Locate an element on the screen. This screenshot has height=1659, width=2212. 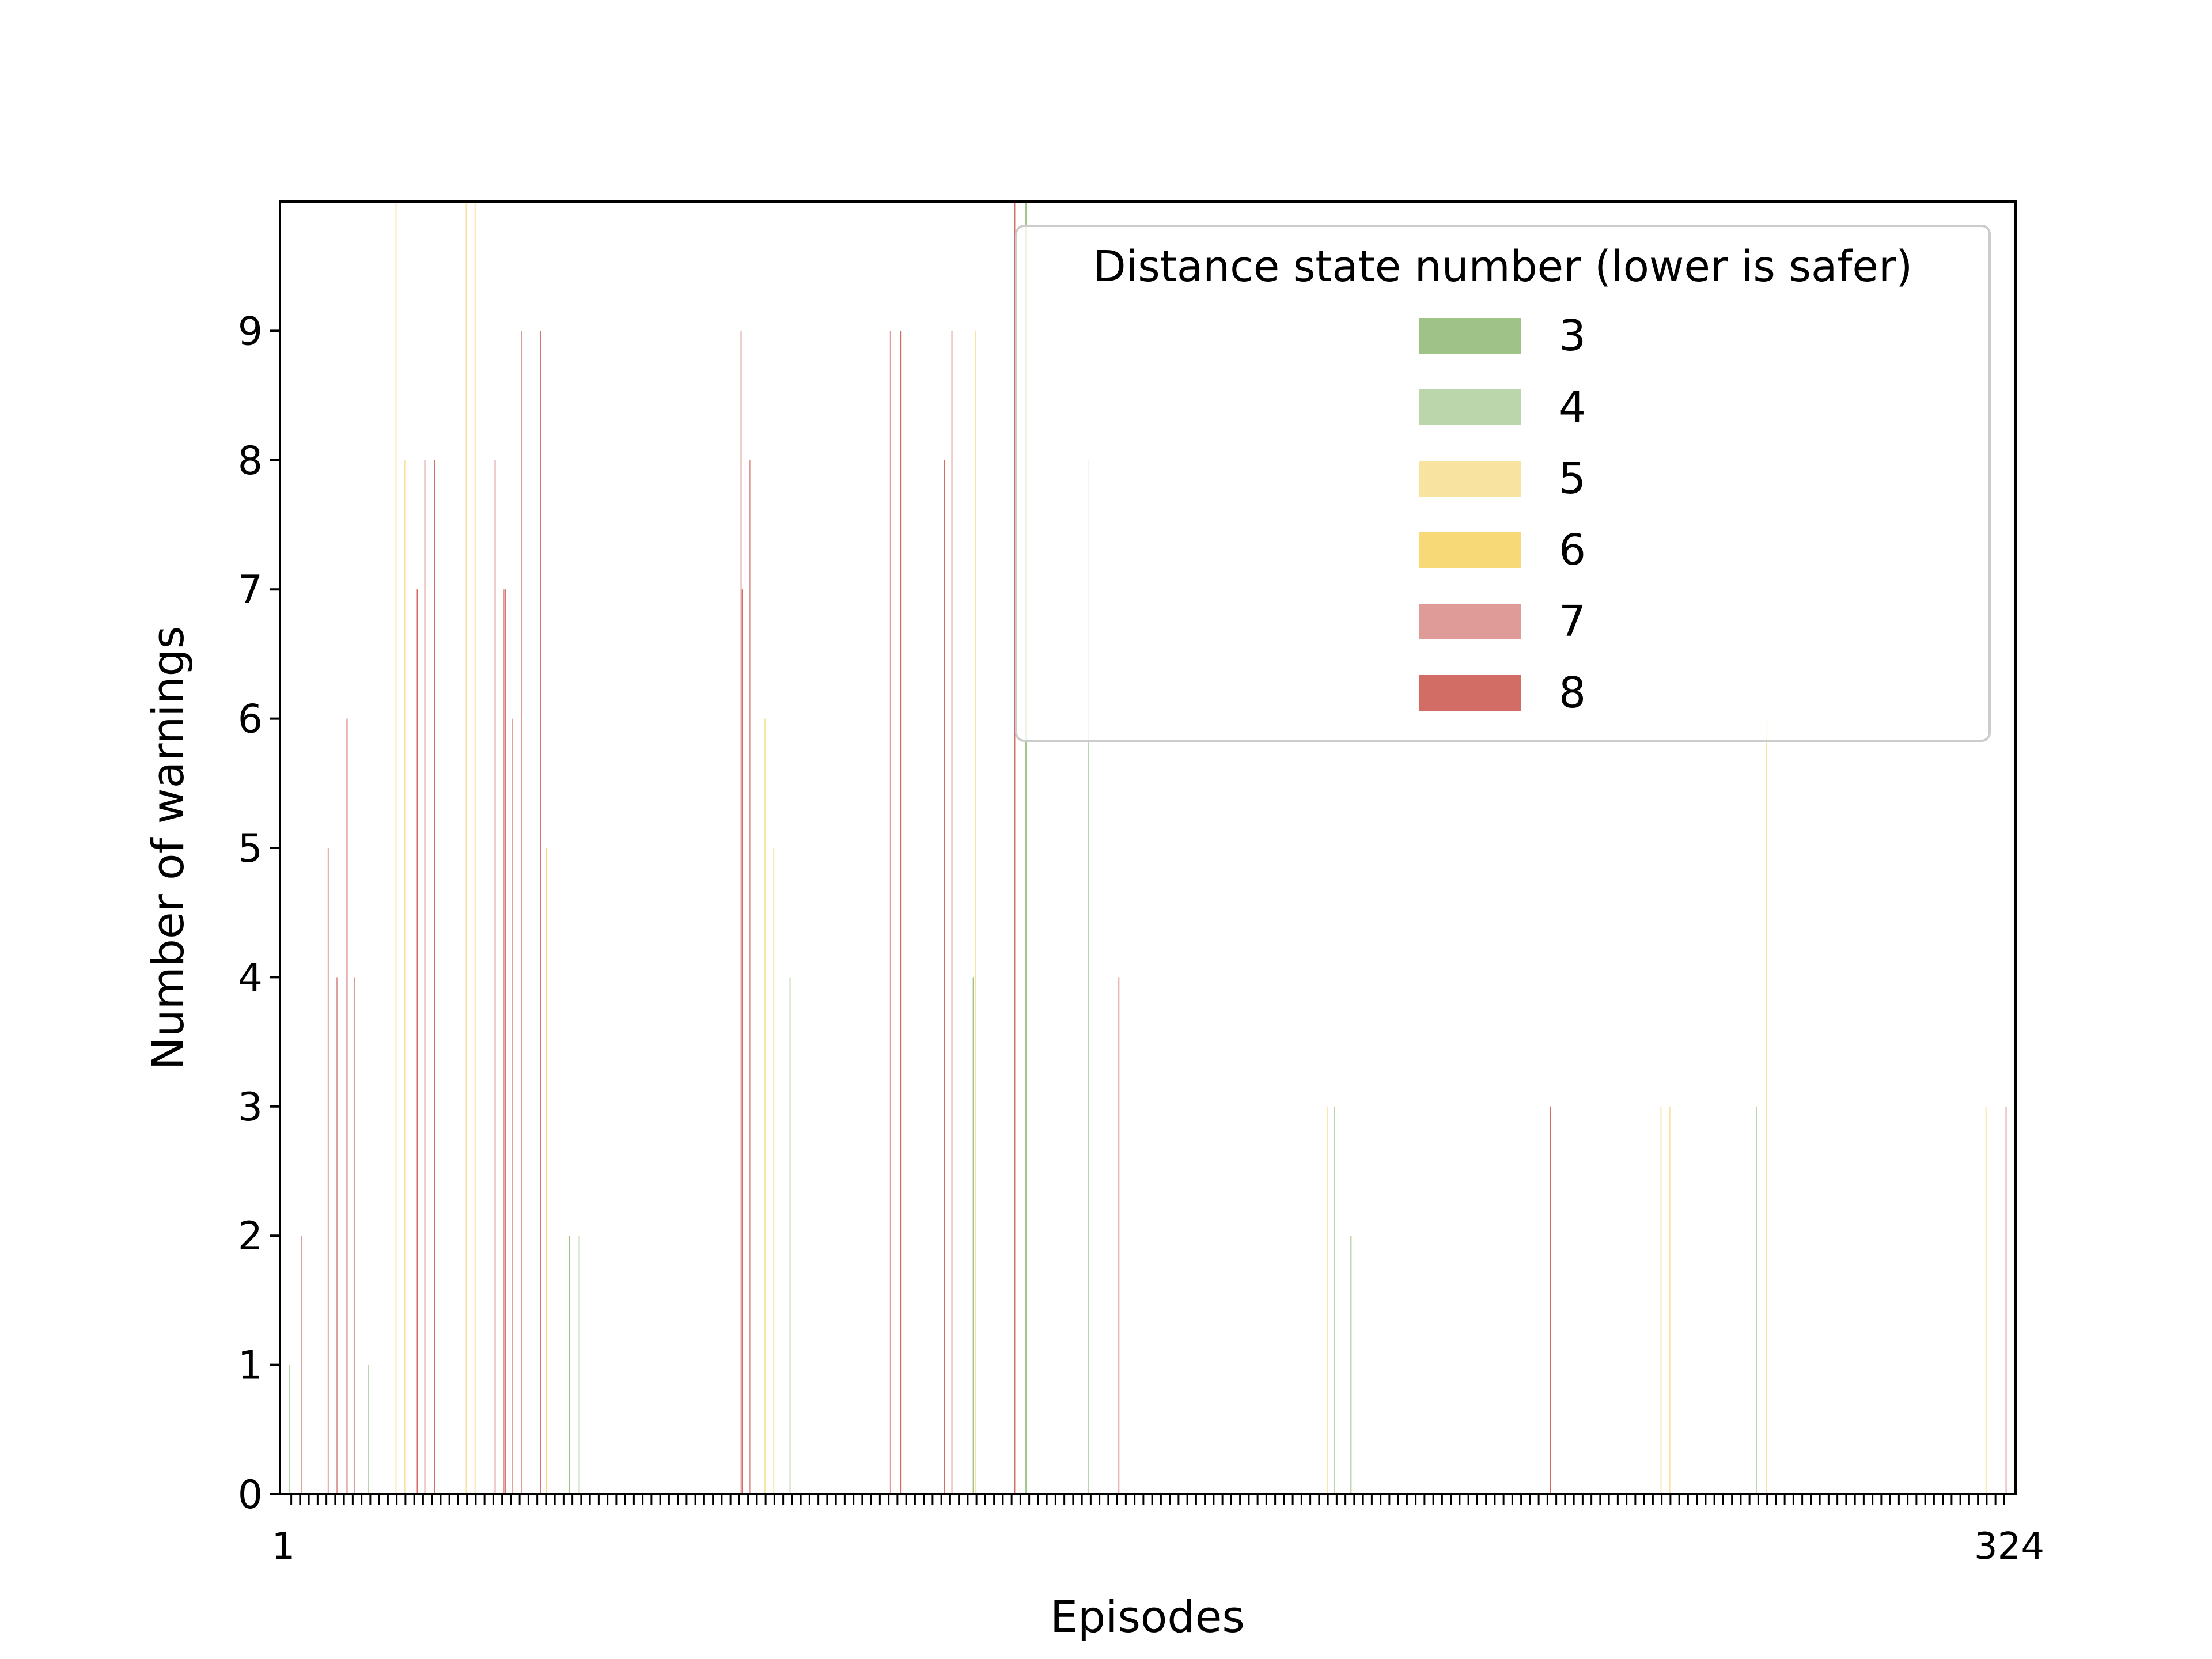
legend-label-3: 3 is located at coordinates (1572, 336).